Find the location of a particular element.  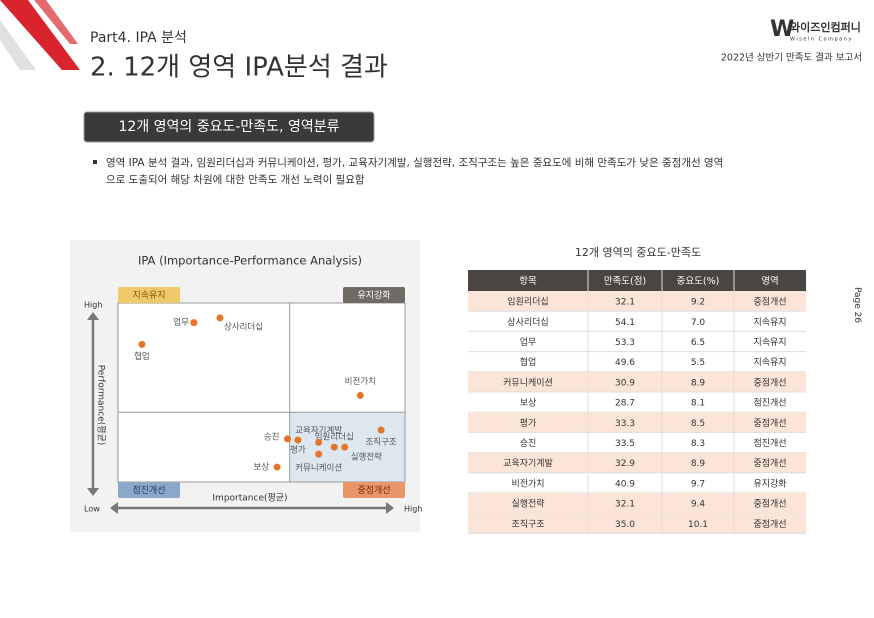

table-cell: 6.5 is located at coordinates (698, 343).